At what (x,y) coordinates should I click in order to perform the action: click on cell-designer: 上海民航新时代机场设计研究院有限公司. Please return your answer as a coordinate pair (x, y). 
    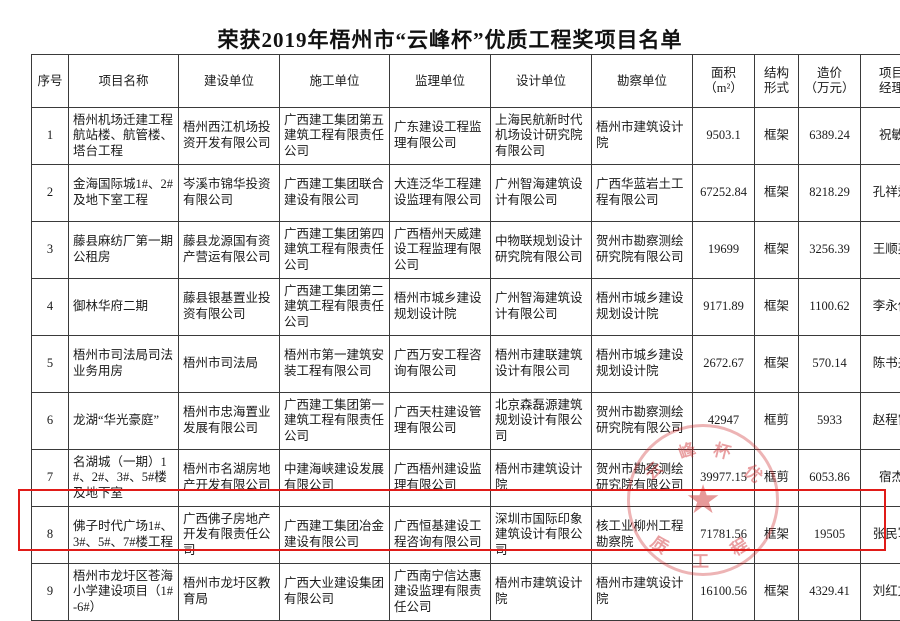
    Looking at the image, I should click on (541, 136).